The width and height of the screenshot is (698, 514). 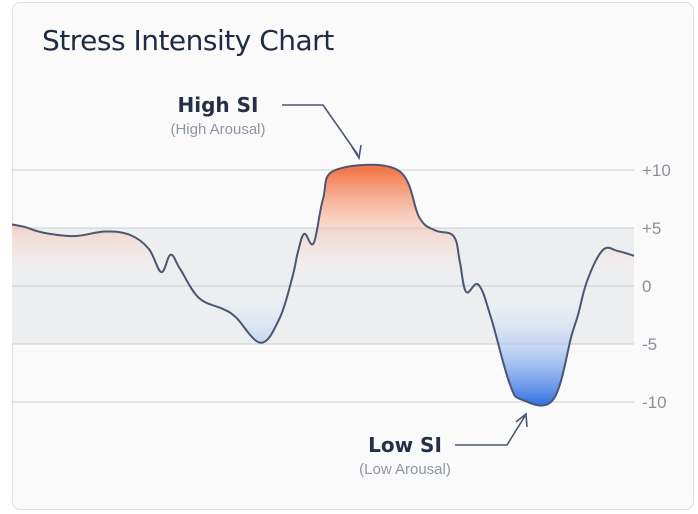 What do you see at coordinates (443, 445) in the screenshot?
I see `annotation-low: Low SI (Low Arousal)` at bounding box center [443, 445].